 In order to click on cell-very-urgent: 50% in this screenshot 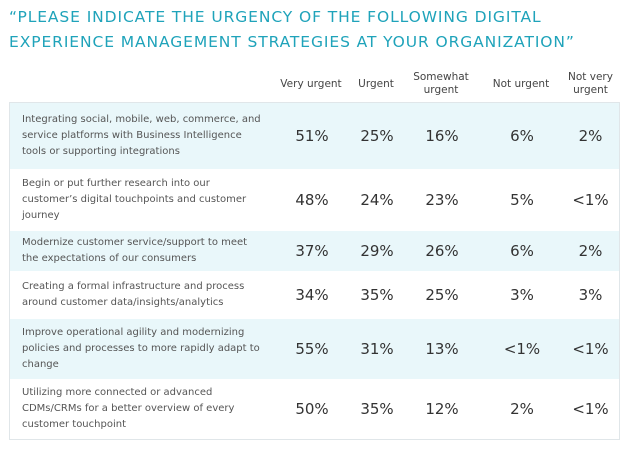, I will do `click(312, 409)`.